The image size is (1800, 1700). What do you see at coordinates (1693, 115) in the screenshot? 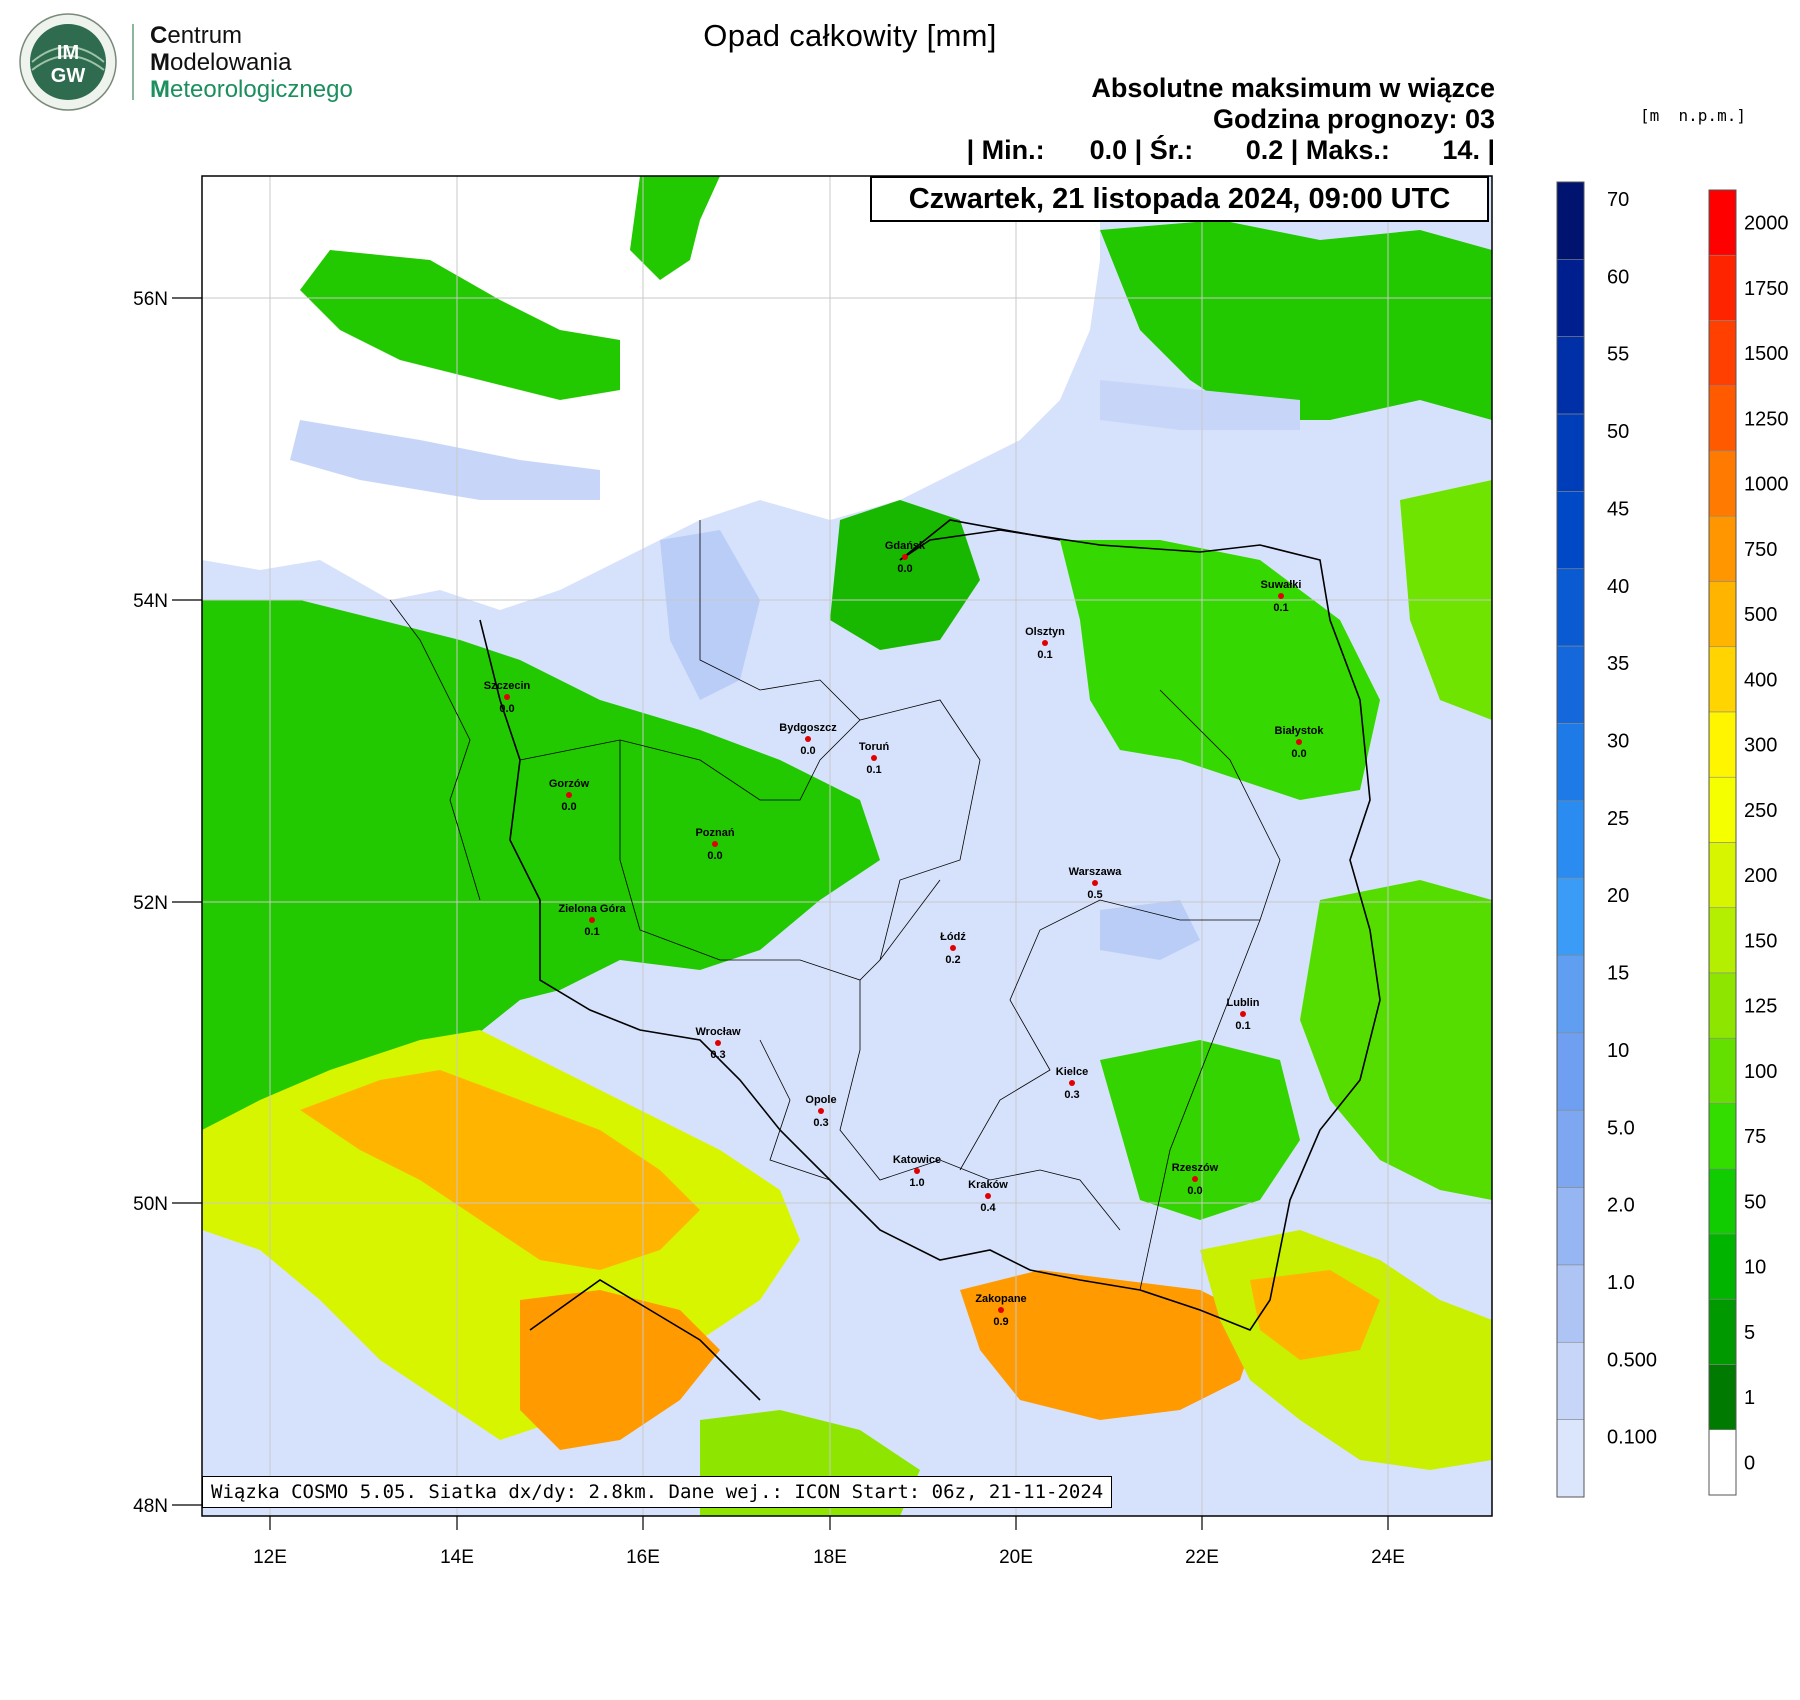
I see `elevation-unit-label: [m n.p.m.]` at bounding box center [1693, 115].